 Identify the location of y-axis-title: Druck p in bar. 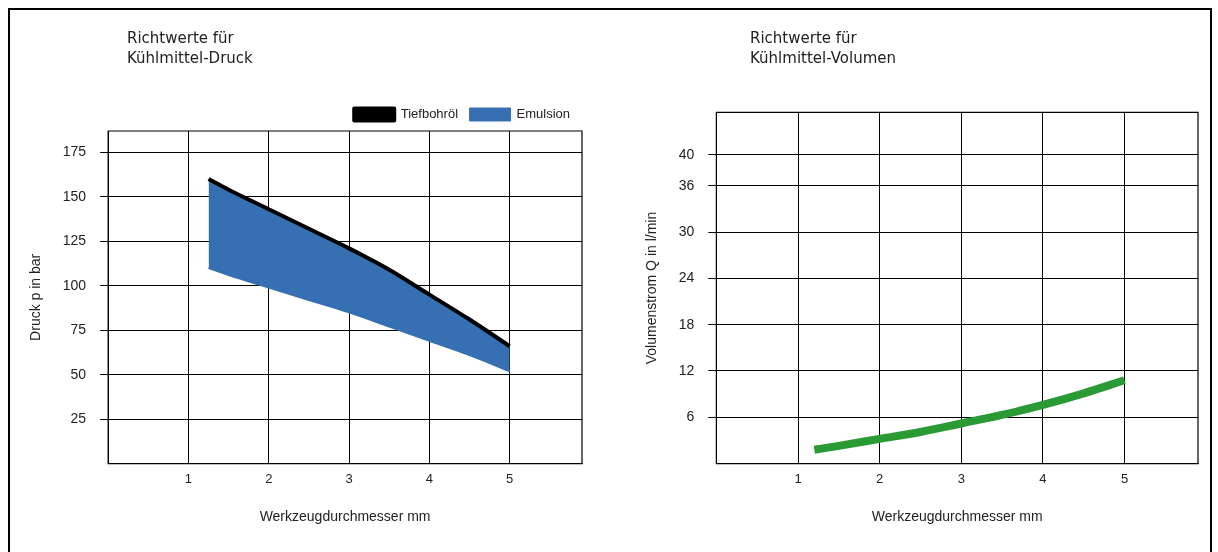
(35, 297).